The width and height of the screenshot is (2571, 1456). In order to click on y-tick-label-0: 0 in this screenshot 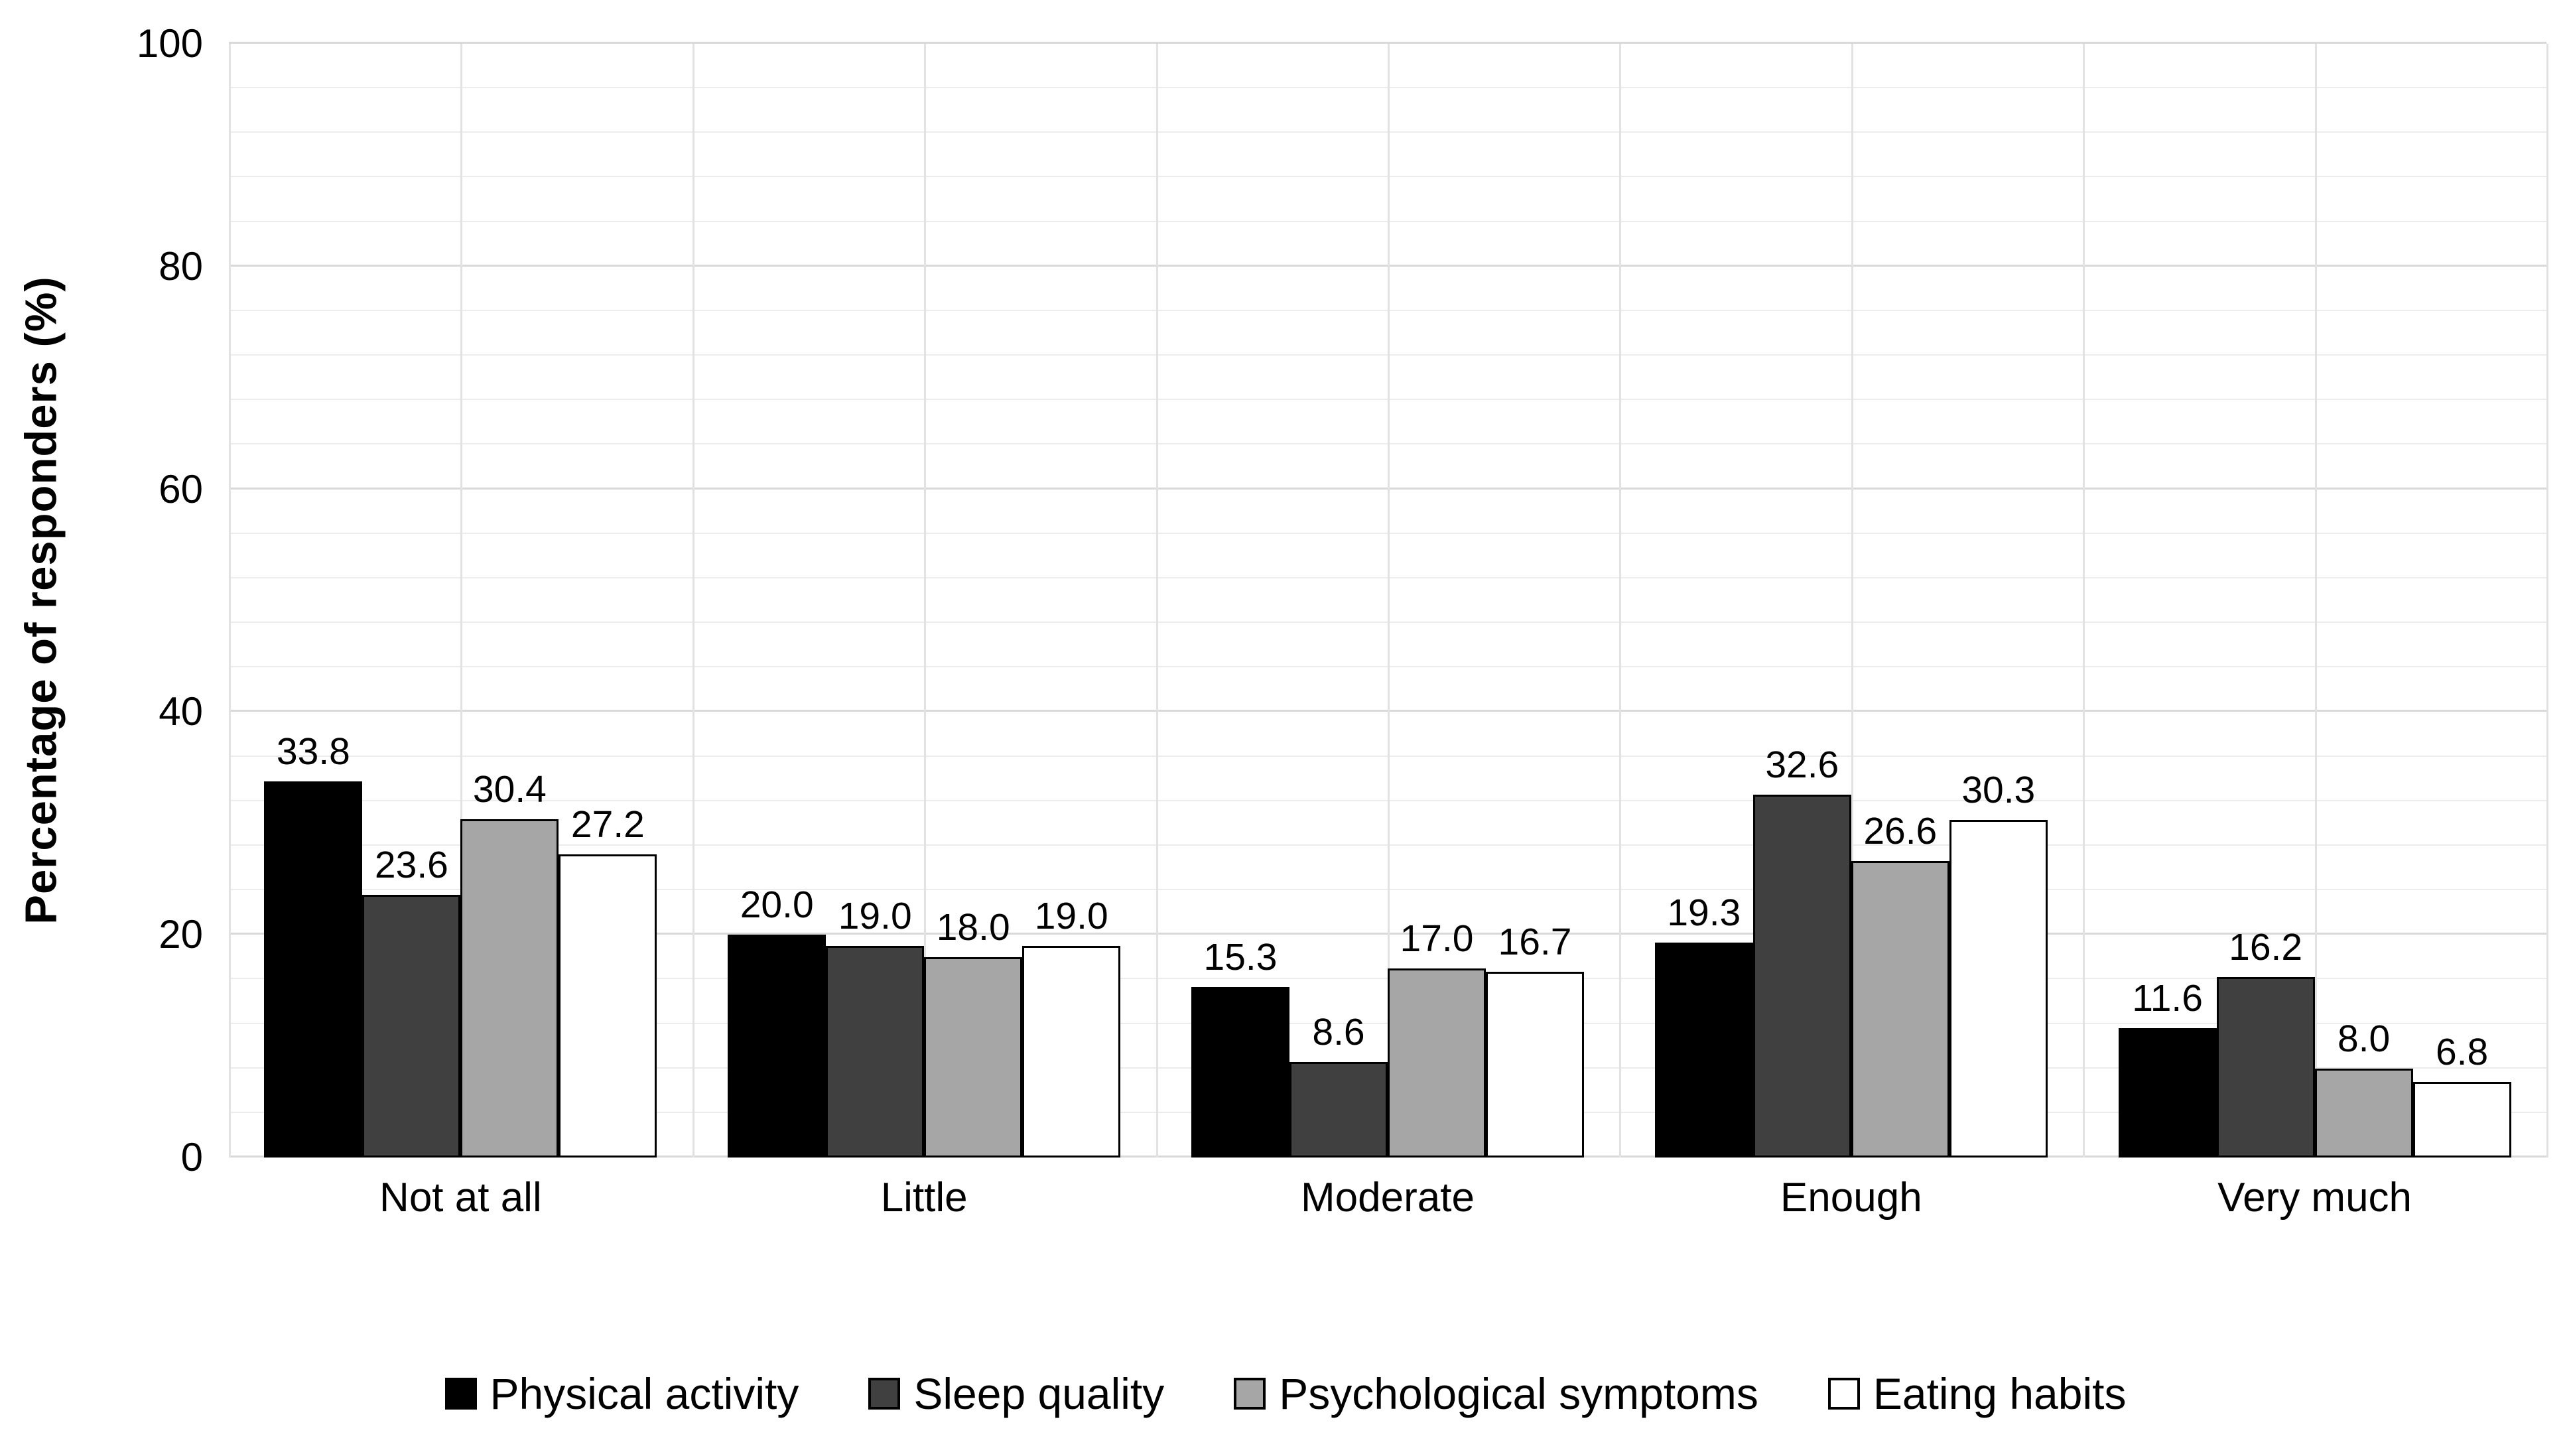, I will do `click(191, 1157)`.